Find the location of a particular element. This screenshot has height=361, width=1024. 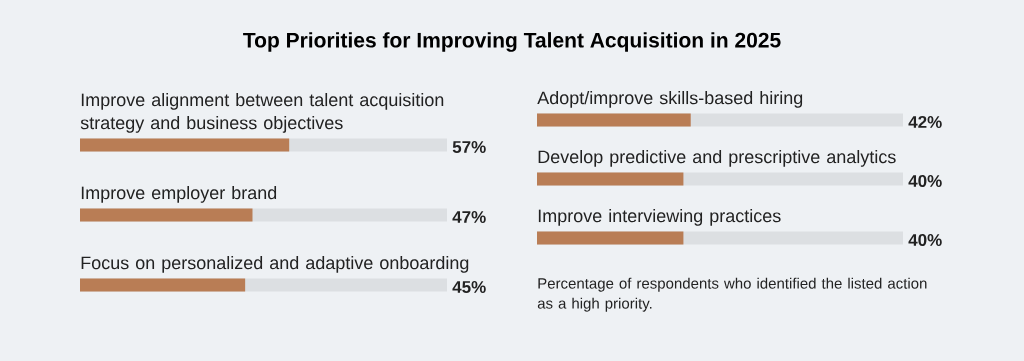

data-label: 42% is located at coordinates (925, 121).